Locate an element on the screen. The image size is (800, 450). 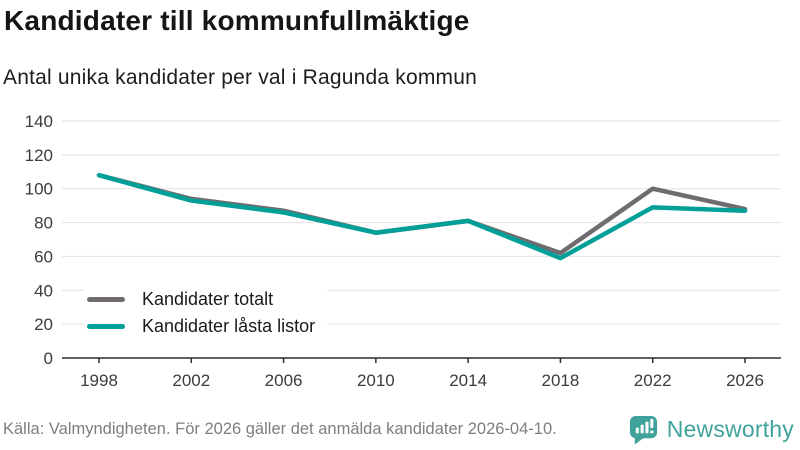
svg-text: 0 is located at coordinates (48, 358).